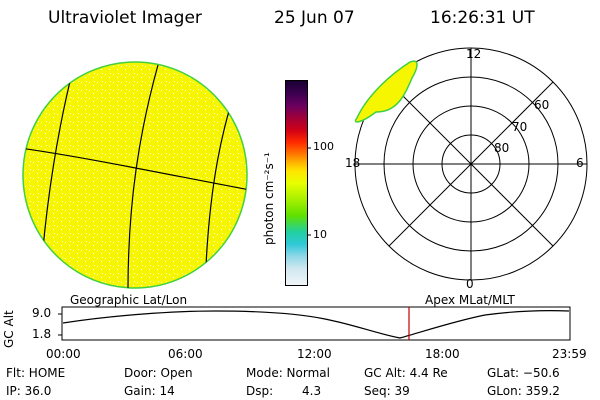 Image resolution: width=600 pixels, height=400 pixels. What do you see at coordinates (129, 300) in the screenshot?
I see `geographic-caption: Geographic Lat/Lon` at bounding box center [129, 300].